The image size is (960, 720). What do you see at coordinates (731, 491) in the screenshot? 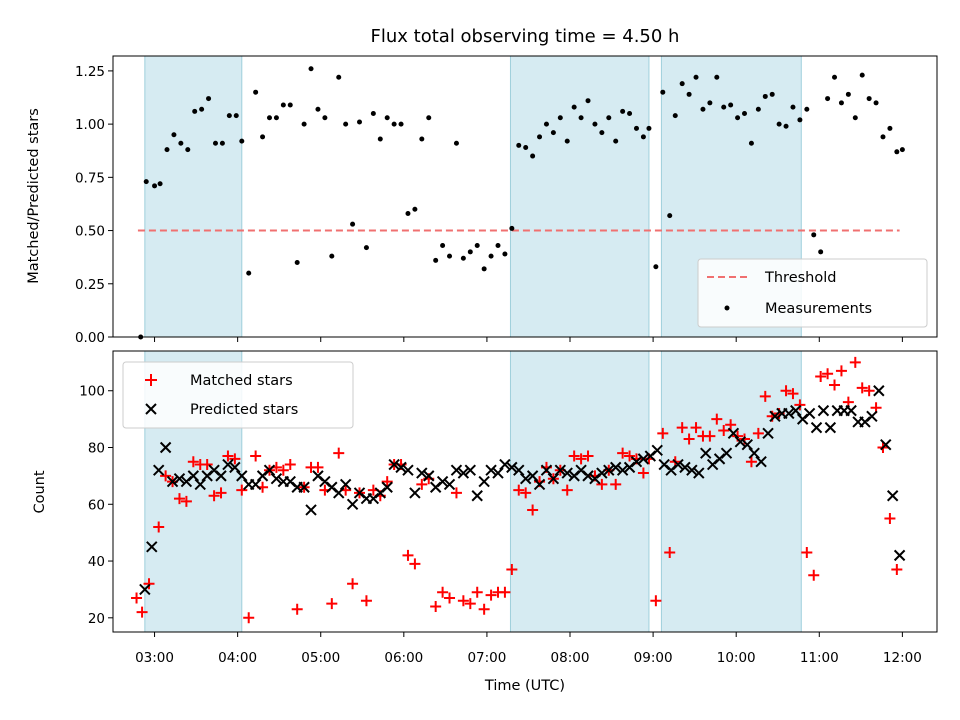
I see `shaded-interval` at bounding box center [731, 491].